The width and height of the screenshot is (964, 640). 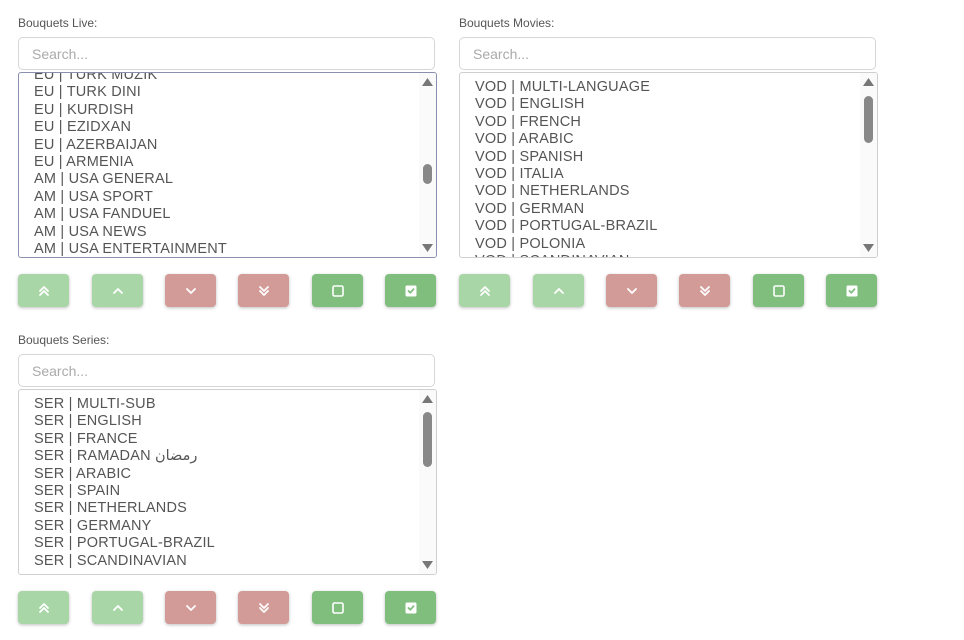 What do you see at coordinates (524, 139) in the screenshot?
I see `list-item: VOD | ARABIC` at bounding box center [524, 139].